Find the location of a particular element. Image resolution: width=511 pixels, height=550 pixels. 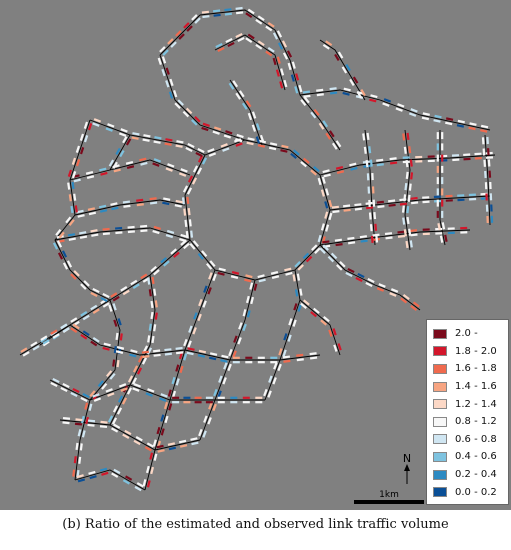

legend-label: 1.4 - 1.6 is located at coordinates (476, 387).